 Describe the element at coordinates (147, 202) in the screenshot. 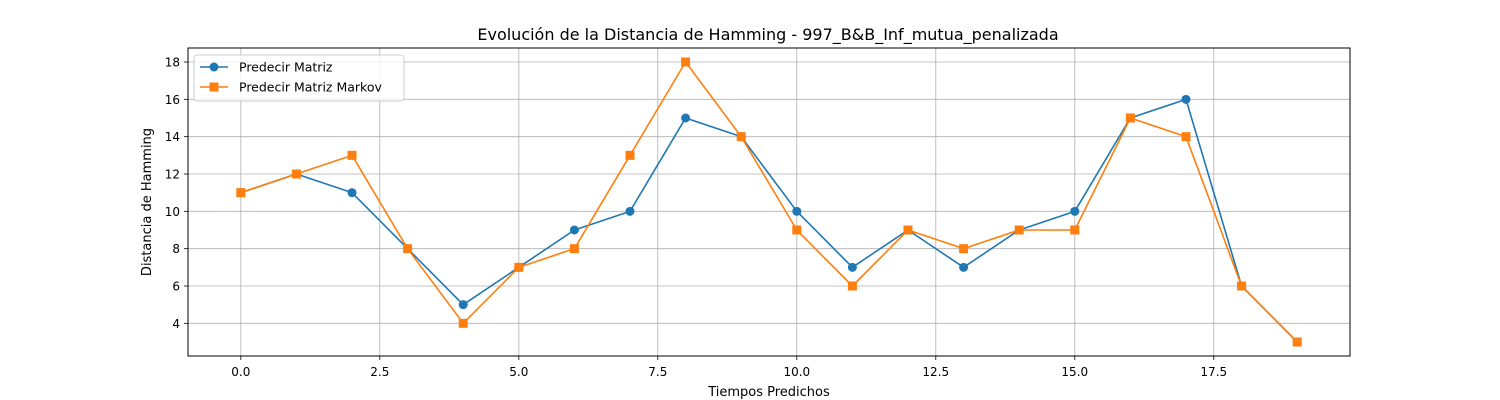

I see `y-axis-label: Distancia de Hamming` at that location.